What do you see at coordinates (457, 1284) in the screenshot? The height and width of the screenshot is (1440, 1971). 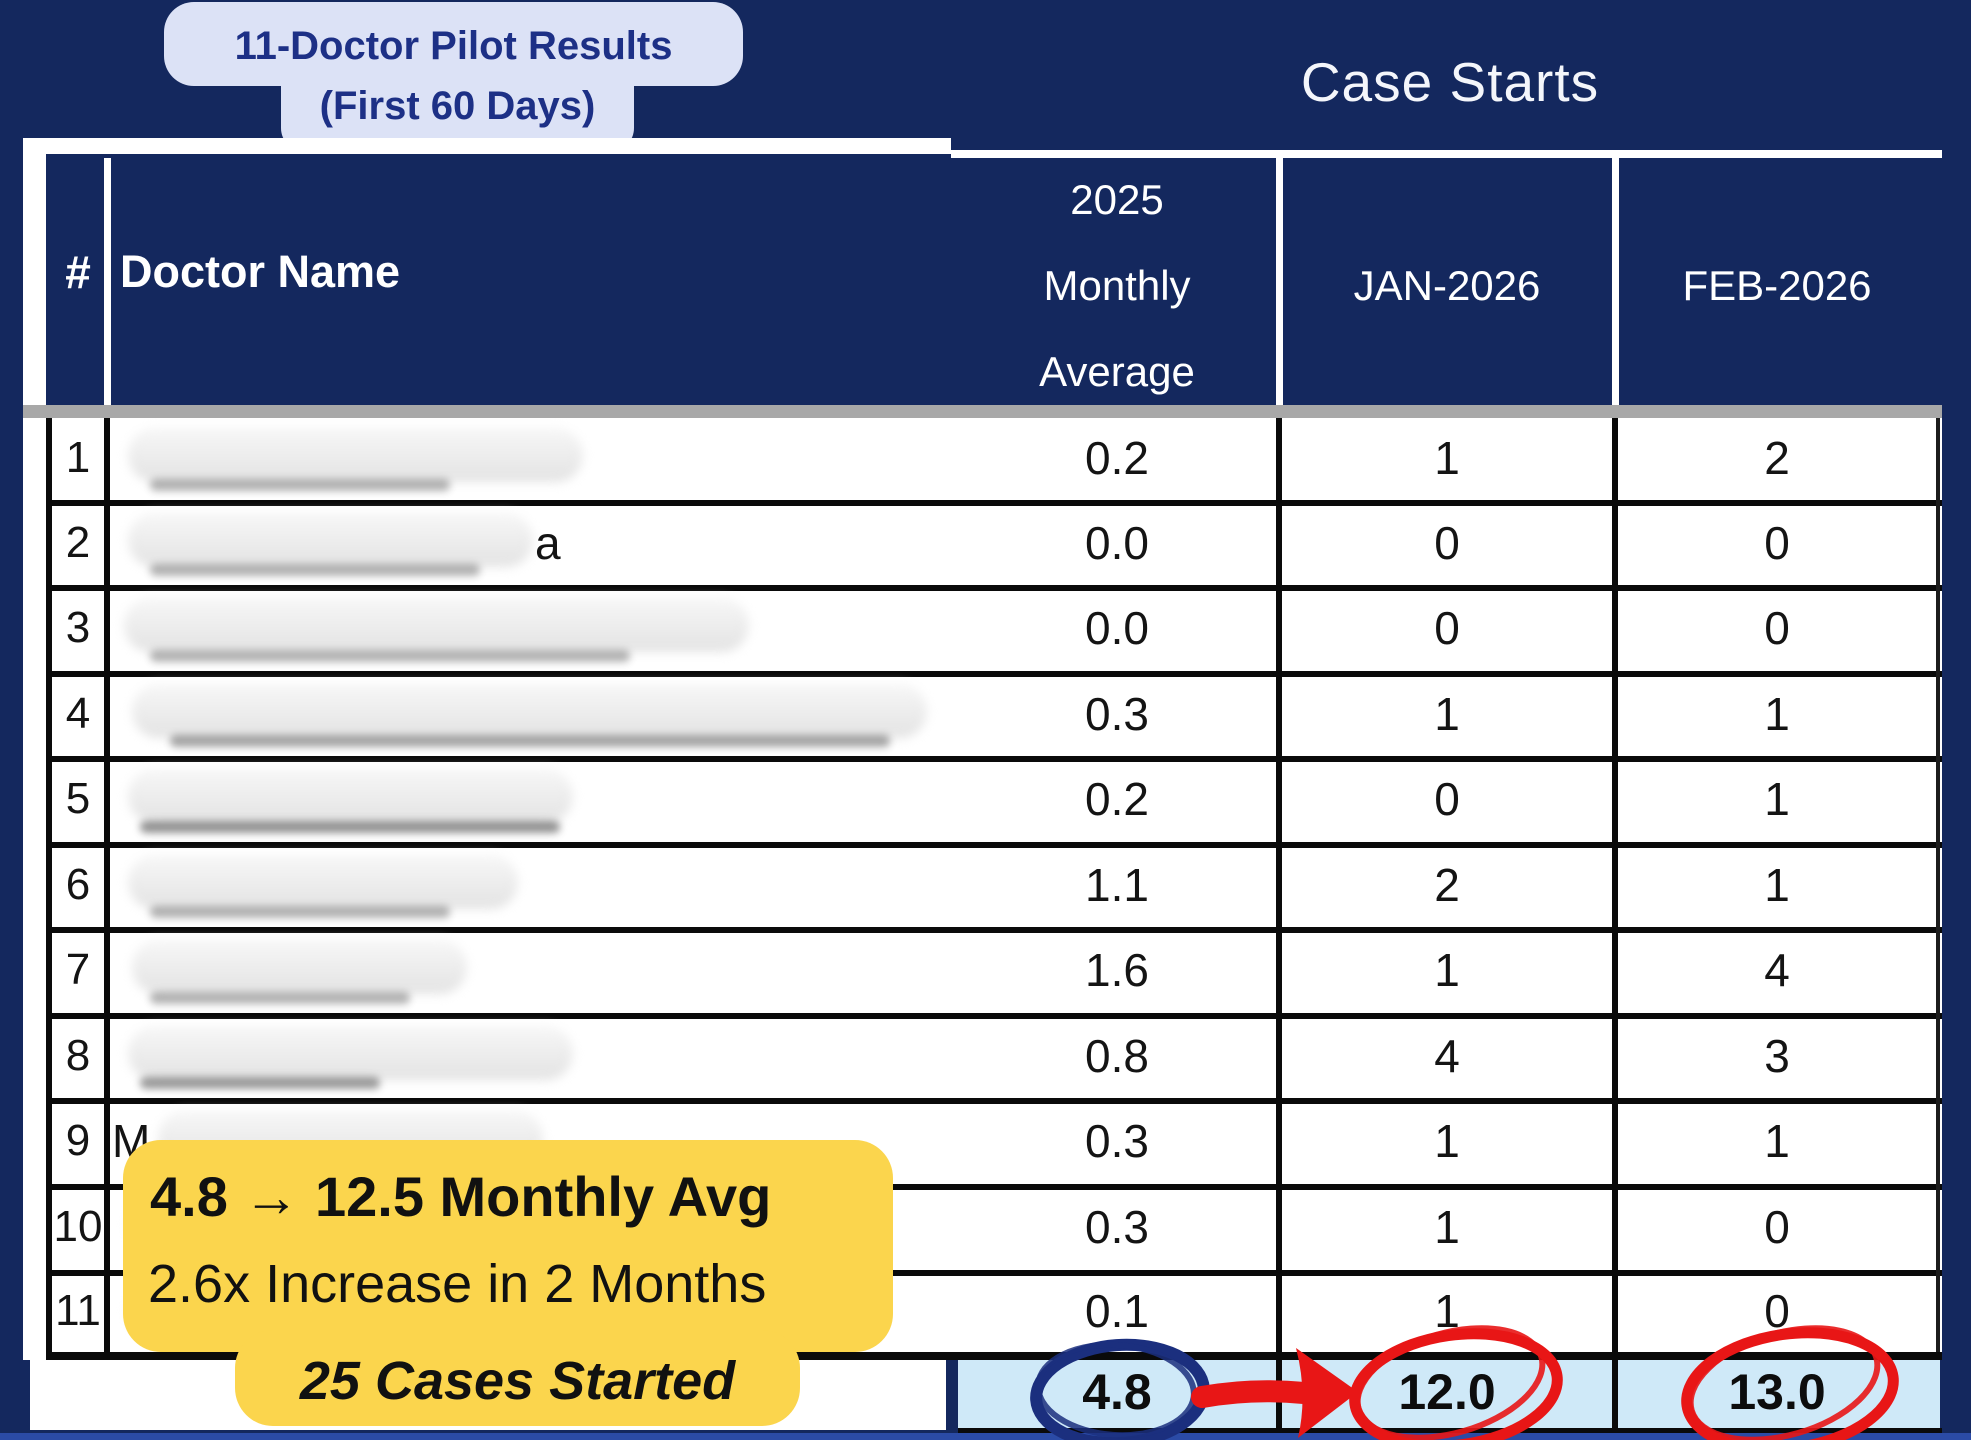 I see `highlight-line-increase: 2.6x Increase in 2 Months` at bounding box center [457, 1284].